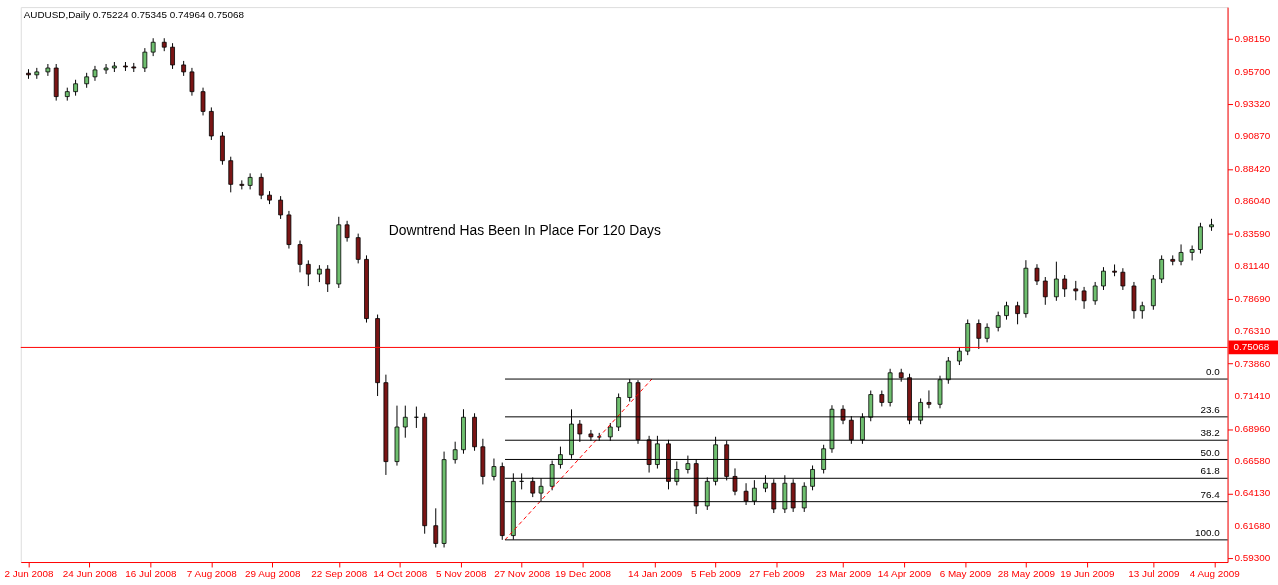 Image resolution: width=1278 pixels, height=585 pixels. What do you see at coordinates (583, 574) in the screenshot?
I see `x-tick-label: 19 Dec 2008` at bounding box center [583, 574].